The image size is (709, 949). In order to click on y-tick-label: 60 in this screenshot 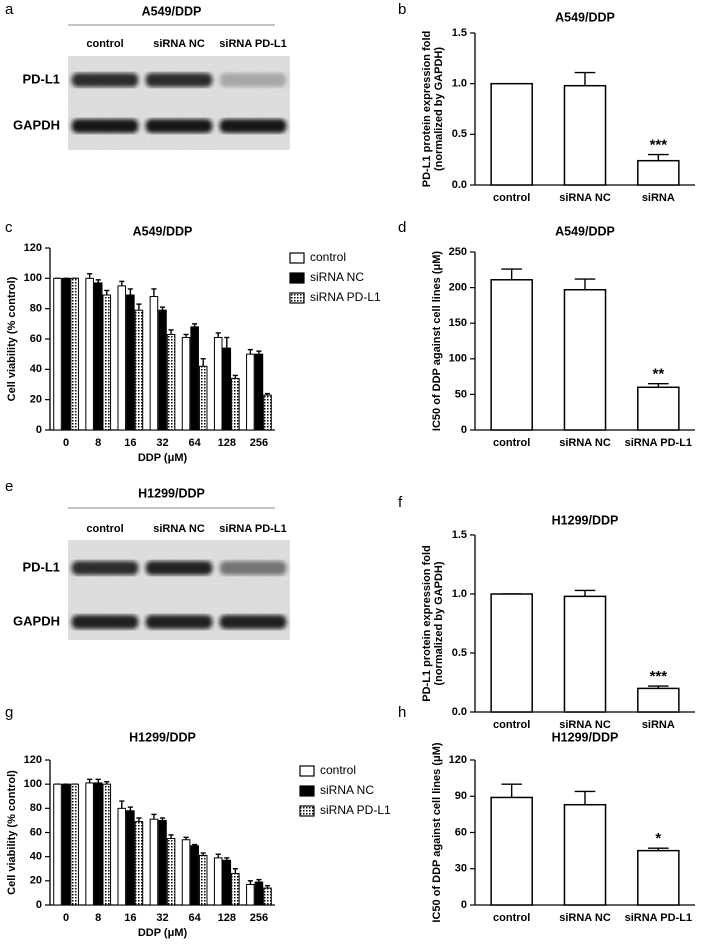, I will do `click(36, 832)`.